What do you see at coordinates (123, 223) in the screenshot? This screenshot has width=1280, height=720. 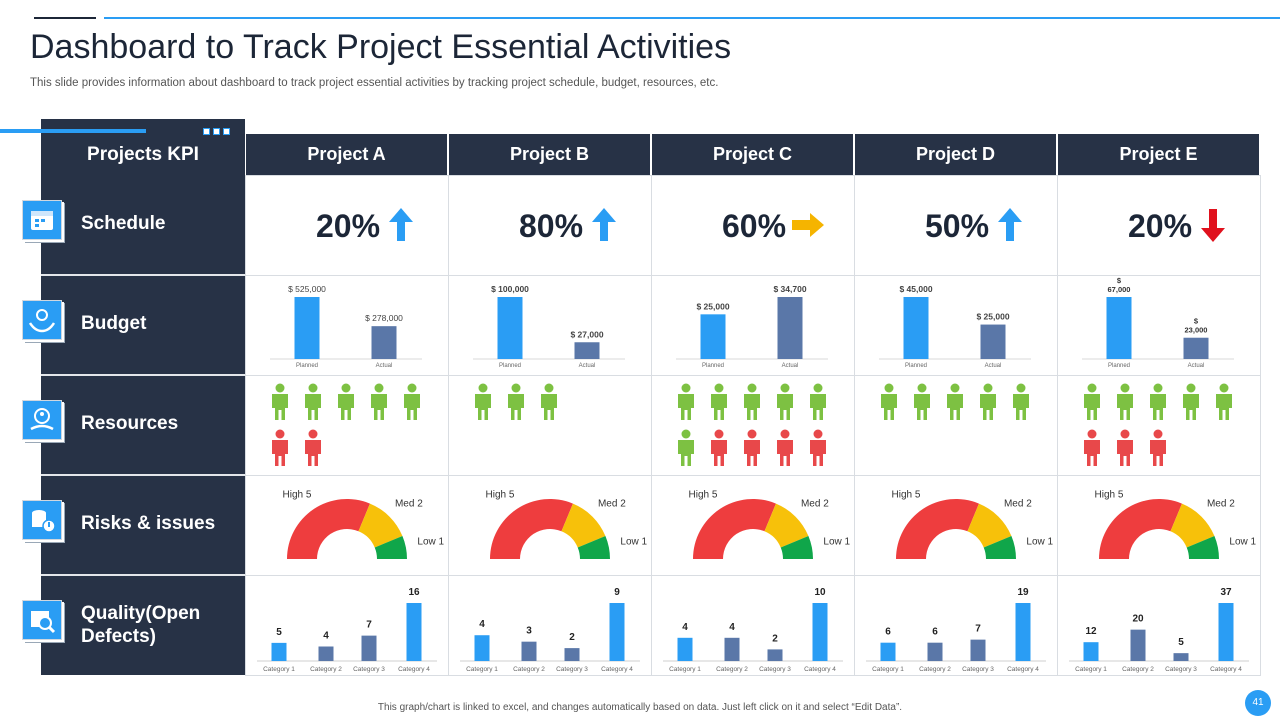 I see `sidebar-row-label: Schedule` at bounding box center [123, 223].